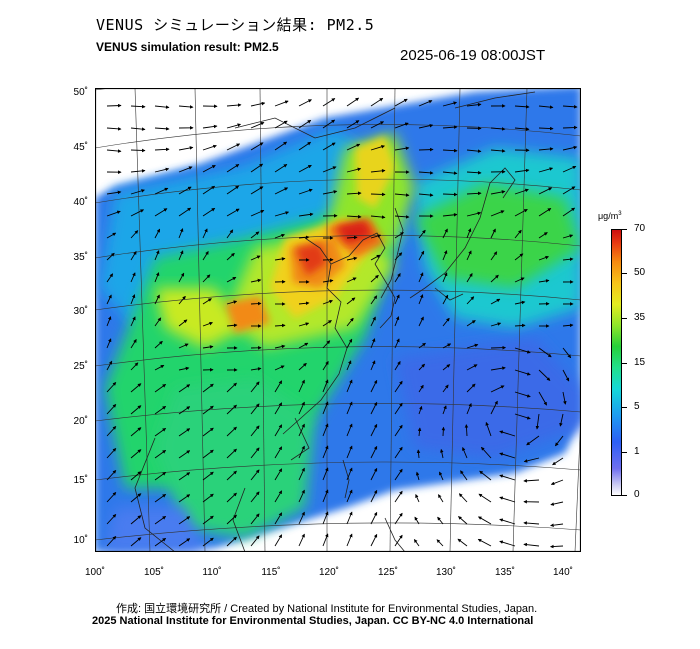 The image size is (700, 649). Describe the element at coordinates (616, 362) in the screenshot. I see `colorbar` at that location.